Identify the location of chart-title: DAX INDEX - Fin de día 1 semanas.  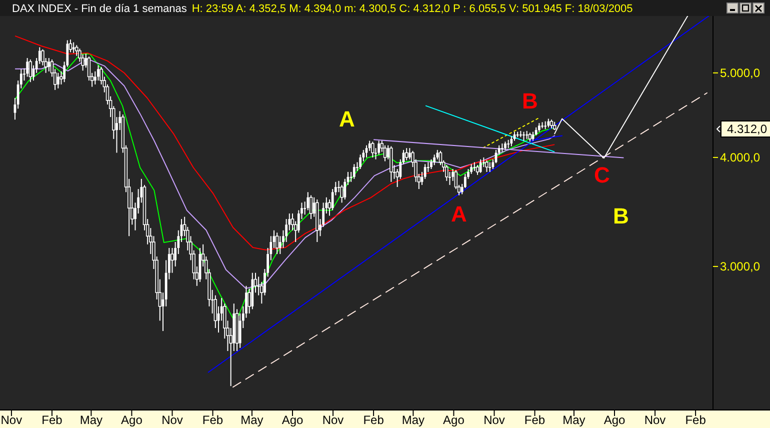
(100, 9).